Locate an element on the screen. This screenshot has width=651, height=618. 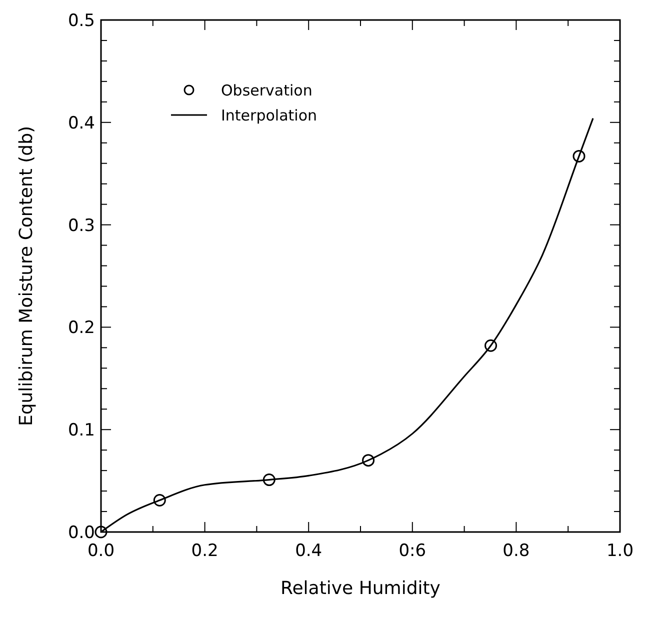
y-tick-label: 0.1 is located at coordinates (81, 430).